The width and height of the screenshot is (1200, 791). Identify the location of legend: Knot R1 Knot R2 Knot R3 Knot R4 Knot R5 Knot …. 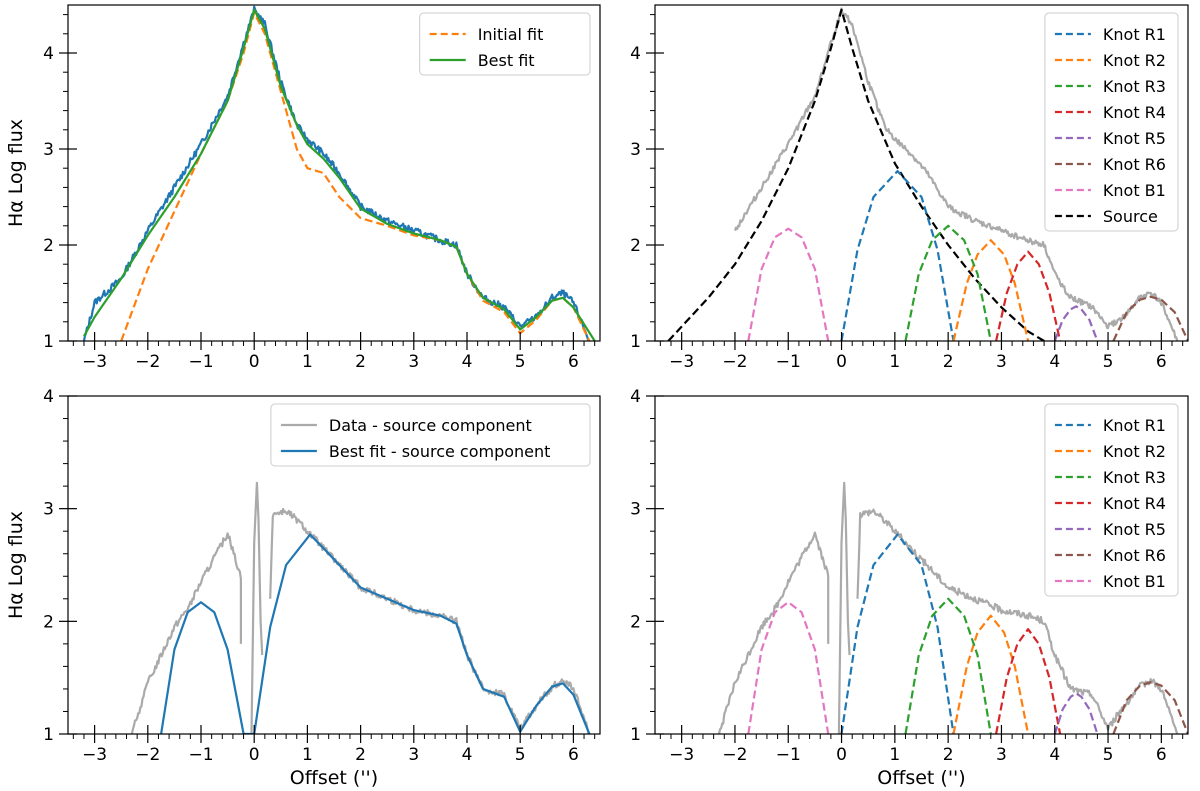
(1111, 122).